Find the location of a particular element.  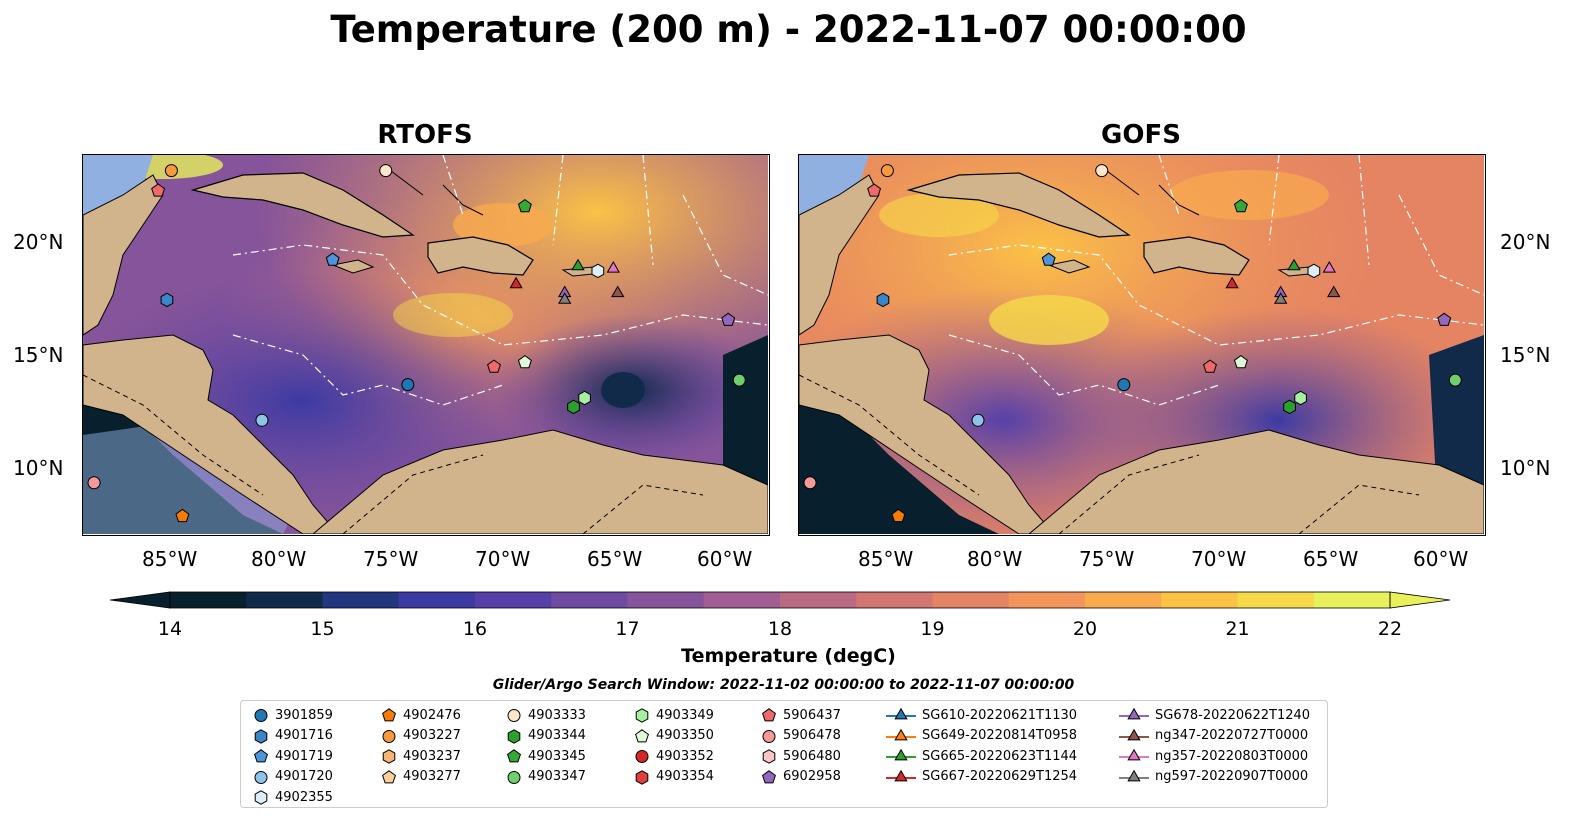

legend-item: 3901859 is located at coordinates (293, 715).